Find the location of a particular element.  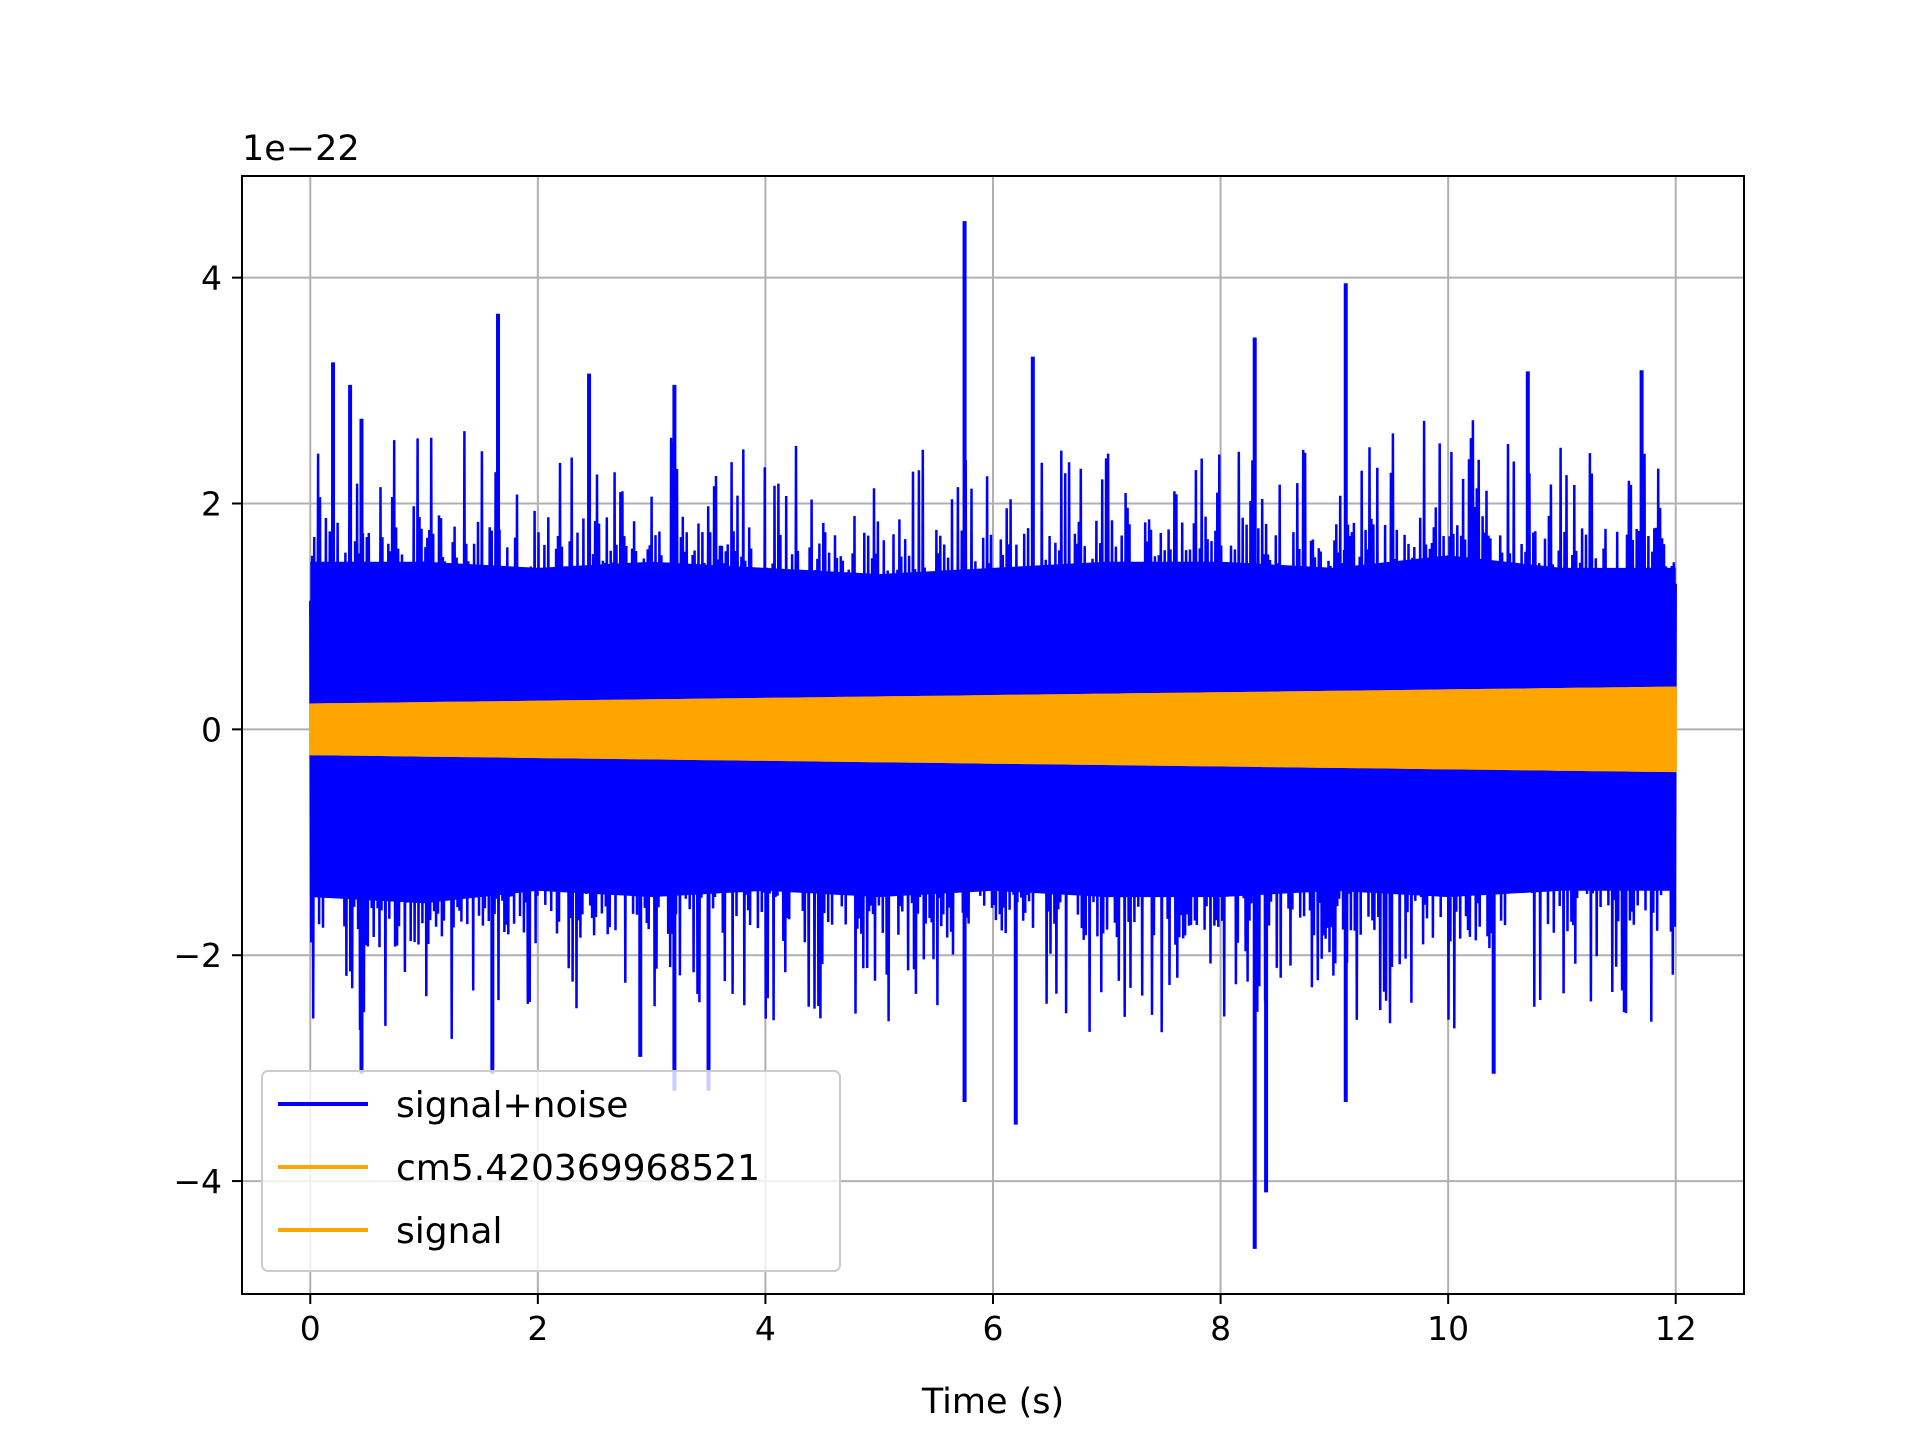

y-tick-label: −4 is located at coordinates (197, 1181).